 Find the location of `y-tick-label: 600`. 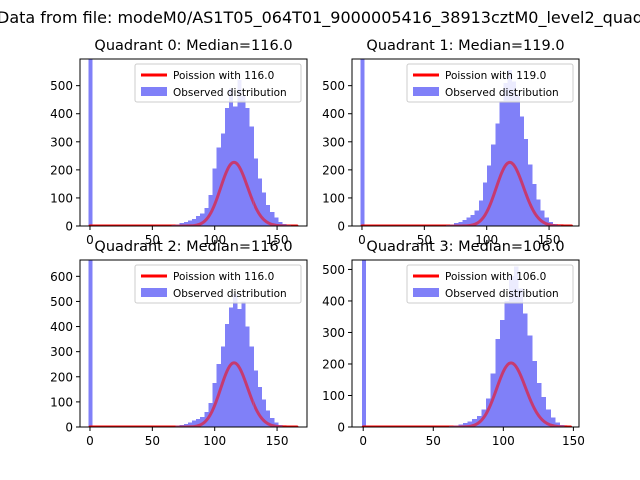

y-tick-label: 600 is located at coordinates (61, 277).